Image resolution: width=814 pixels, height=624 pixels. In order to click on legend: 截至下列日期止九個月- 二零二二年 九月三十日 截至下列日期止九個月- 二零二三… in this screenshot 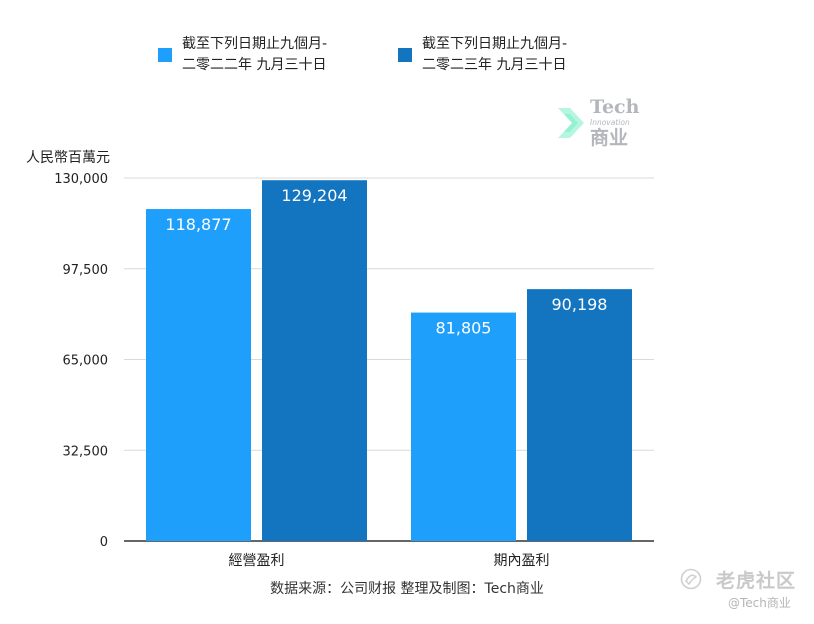, I will do `click(407, 59)`.